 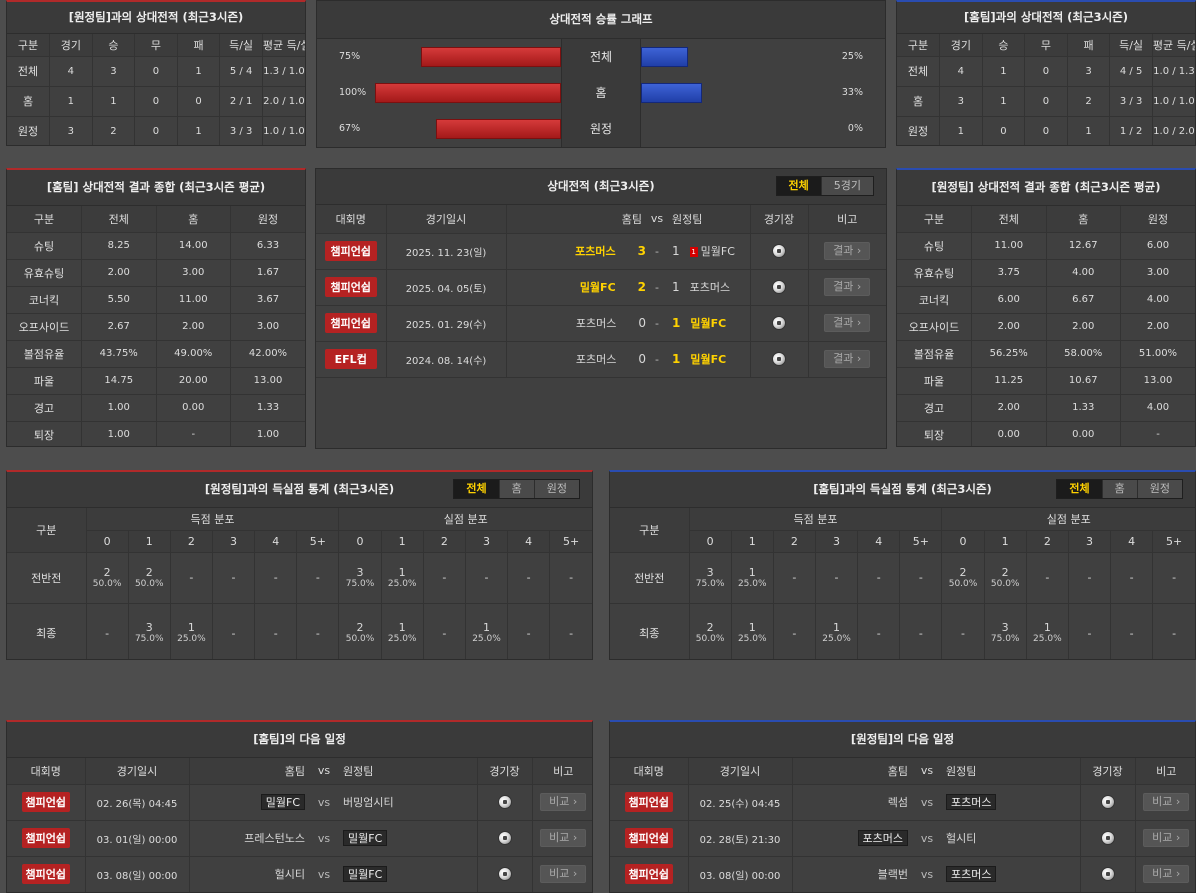 I want to click on col-header: 구분, so click(x=29, y=45).